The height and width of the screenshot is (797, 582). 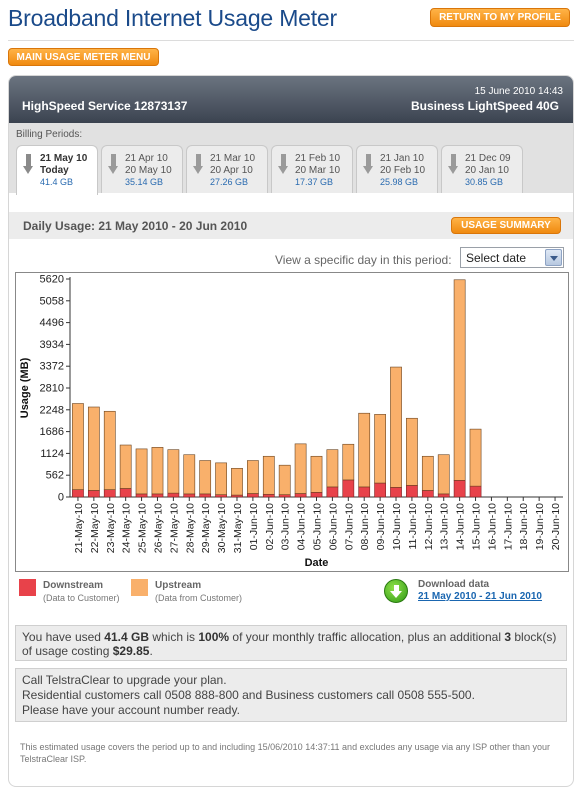 I want to click on y-tick-label: 562, so click(x=55, y=476).